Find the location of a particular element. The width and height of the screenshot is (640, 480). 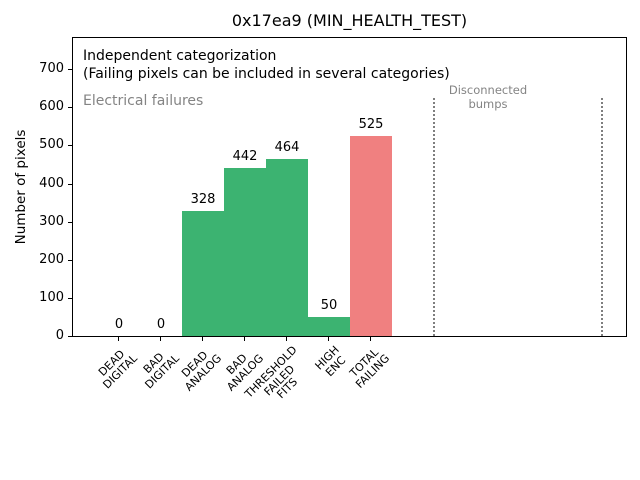

bar-dead-analog is located at coordinates (203, 273).